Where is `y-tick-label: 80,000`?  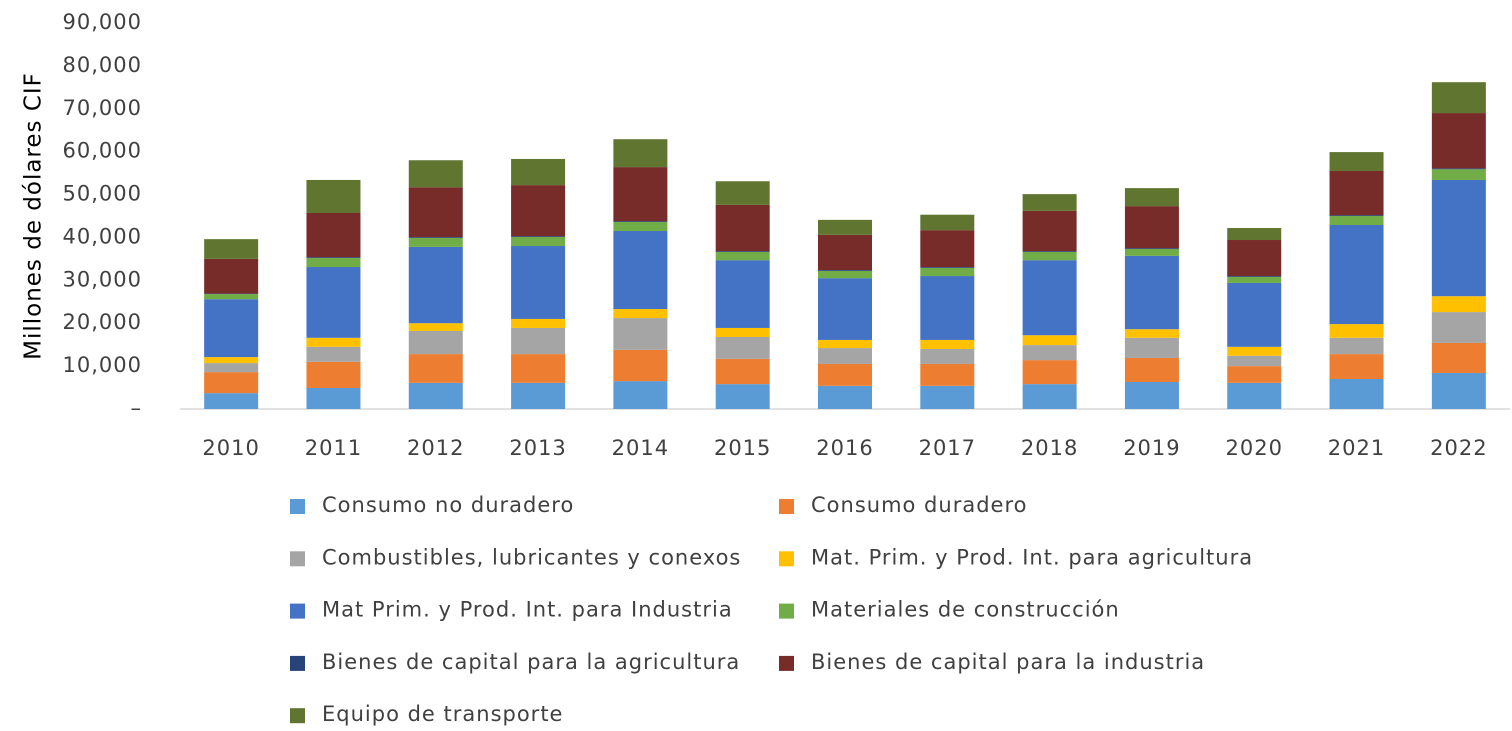 y-tick-label: 80,000 is located at coordinates (102, 65).